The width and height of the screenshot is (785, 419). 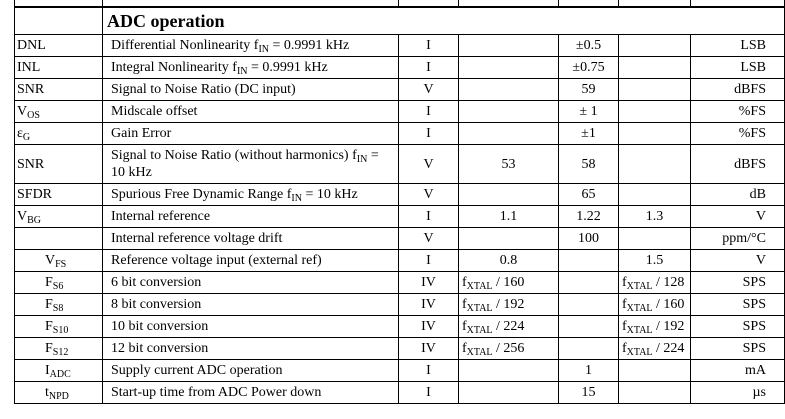 What do you see at coordinates (654, 260) in the screenshot?
I see `max-cell: 1.5` at bounding box center [654, 260].